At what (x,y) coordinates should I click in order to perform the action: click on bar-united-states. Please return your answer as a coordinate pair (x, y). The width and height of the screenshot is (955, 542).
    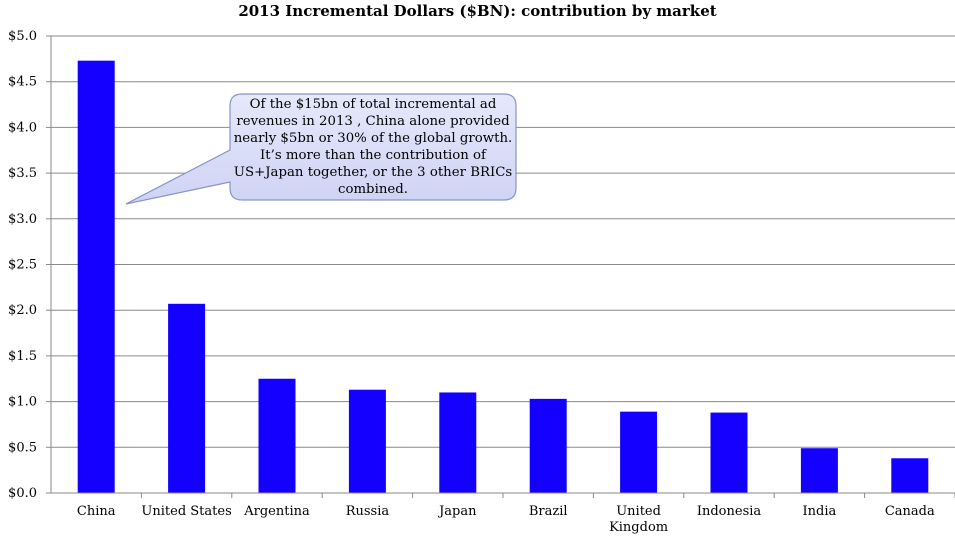
    Looking at the image, I should click on (187, 398).